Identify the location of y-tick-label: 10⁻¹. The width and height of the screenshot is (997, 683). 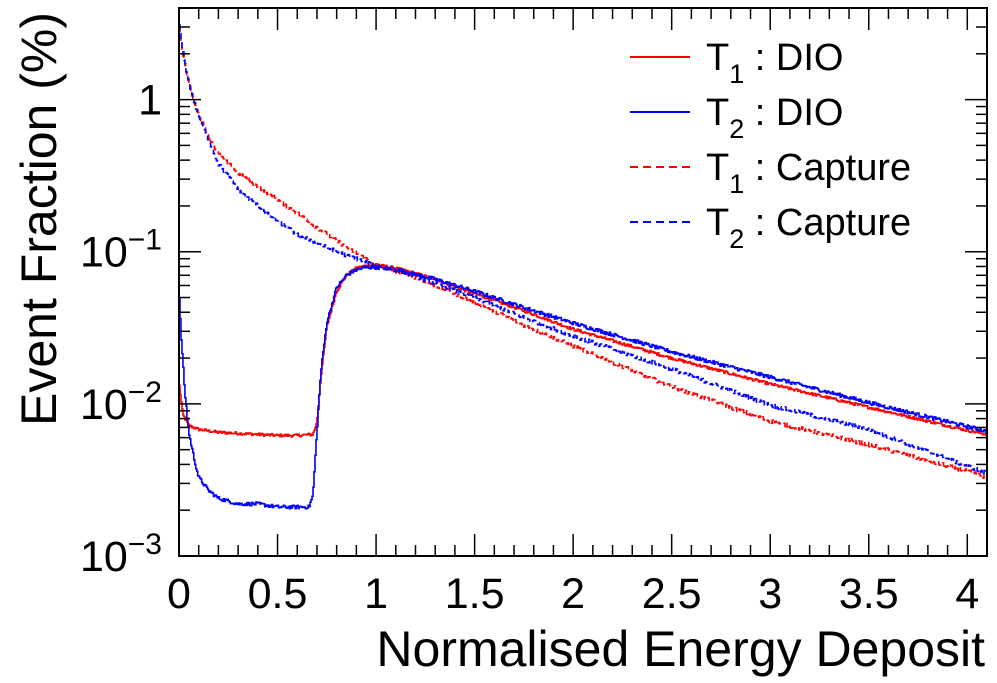
(121, 250).